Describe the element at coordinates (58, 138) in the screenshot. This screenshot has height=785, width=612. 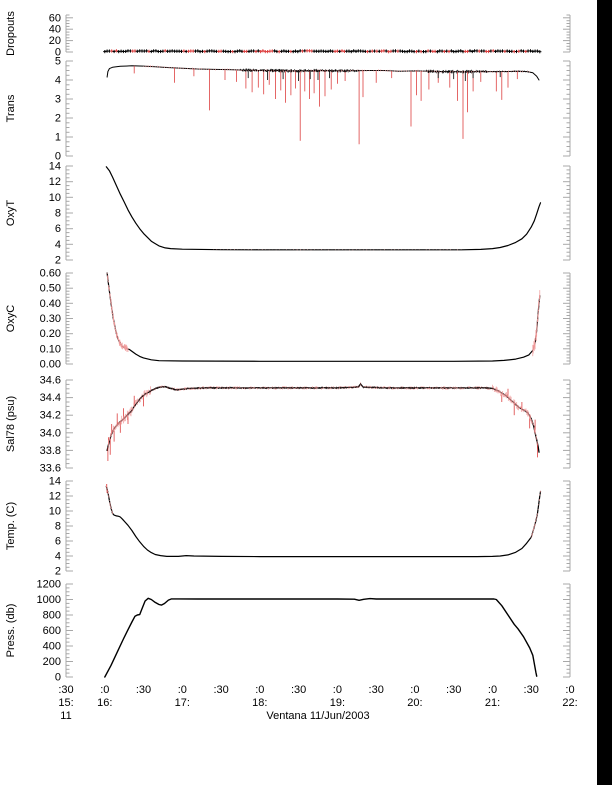
I see `ytick-label-trans-1: 1` at that location.